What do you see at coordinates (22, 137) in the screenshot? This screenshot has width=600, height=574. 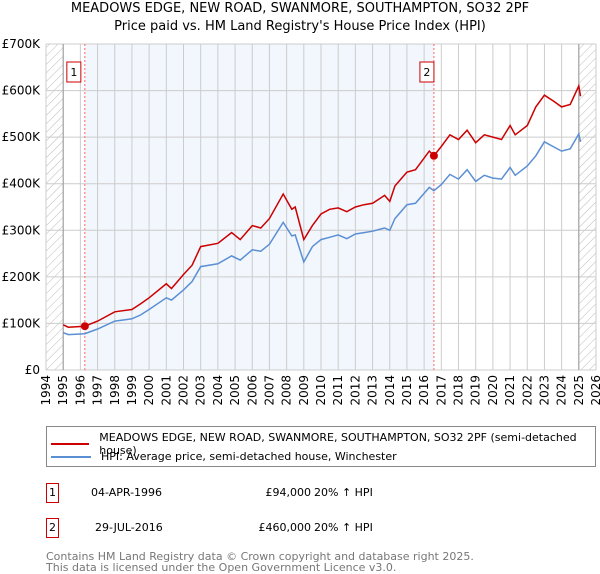 I see `y-tick-label: £500K` at bounding box center [22, 137].